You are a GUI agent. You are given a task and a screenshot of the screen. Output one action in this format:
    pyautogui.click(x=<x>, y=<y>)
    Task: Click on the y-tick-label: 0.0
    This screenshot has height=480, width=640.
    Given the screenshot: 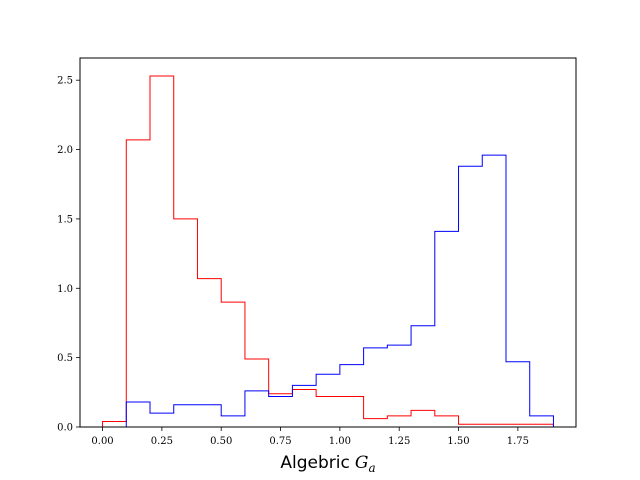 What is the action you would take?
    pyautogui.click(x=65, y=428)
    